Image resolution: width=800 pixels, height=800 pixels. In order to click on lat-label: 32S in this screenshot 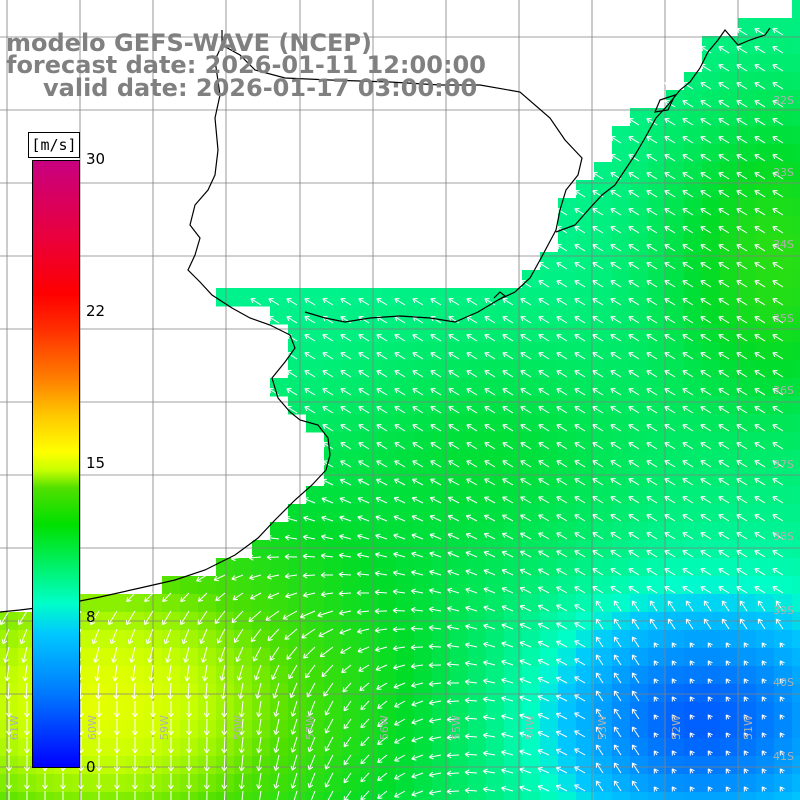, I will do `click(783, 100)`.